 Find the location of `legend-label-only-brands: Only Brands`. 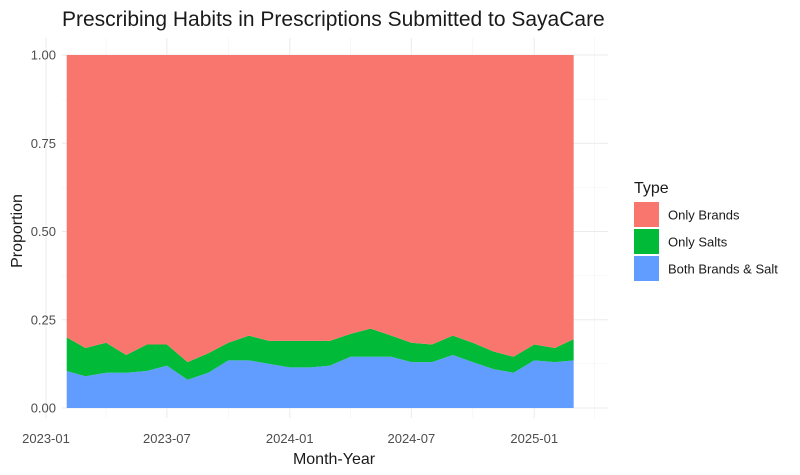

legend-label-only-brands: Only Brands is located at coordinates (704, 215).